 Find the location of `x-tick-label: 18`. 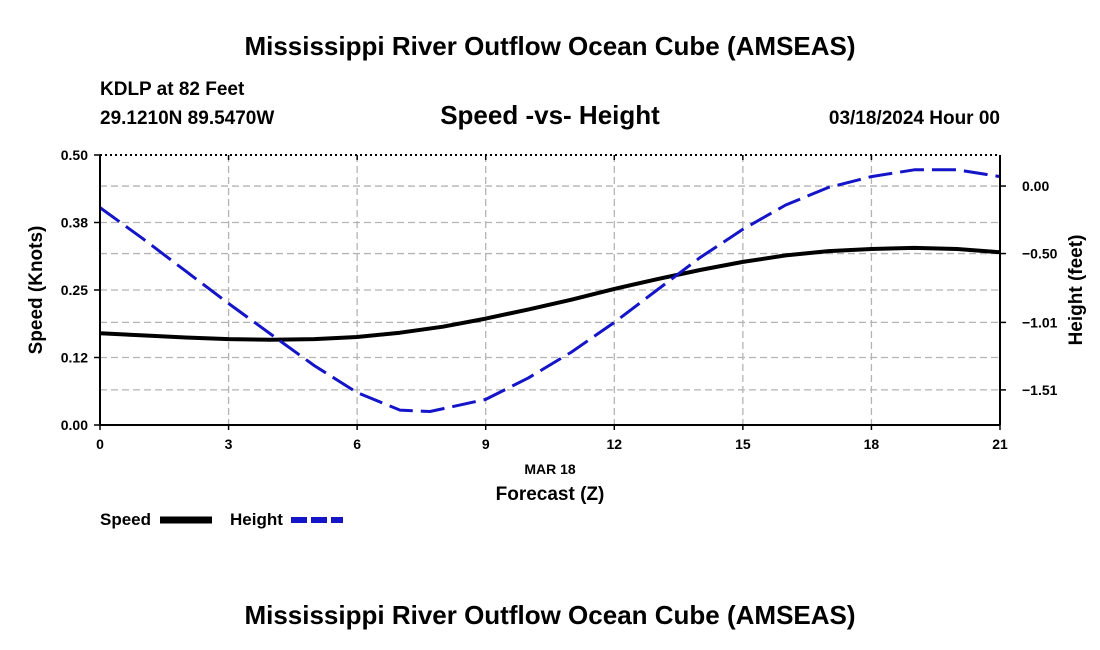

x-tick-label: 18 is located at coordinates (872, 444).